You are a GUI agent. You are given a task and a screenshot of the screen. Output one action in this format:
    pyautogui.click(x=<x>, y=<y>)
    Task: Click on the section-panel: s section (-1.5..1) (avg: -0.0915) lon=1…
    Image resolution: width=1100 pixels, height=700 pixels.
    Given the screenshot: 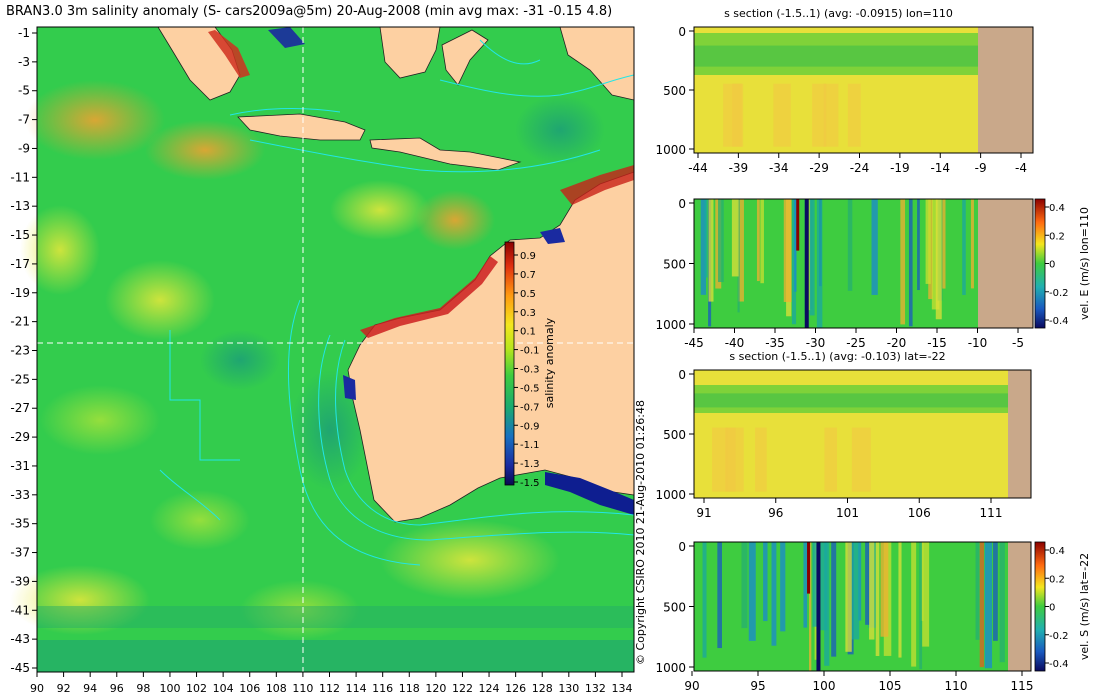 What is the action you would take?
    pyautogui.click(x=844, y=91)
    